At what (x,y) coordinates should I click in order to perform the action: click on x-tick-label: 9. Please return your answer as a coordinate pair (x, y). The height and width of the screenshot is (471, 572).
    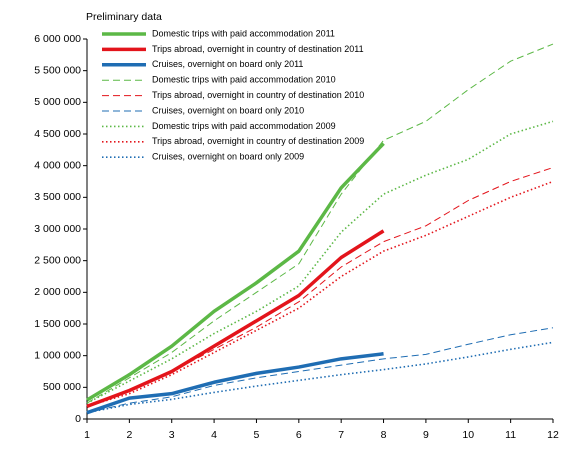
    Looking at the image, I should click on (426, 435).